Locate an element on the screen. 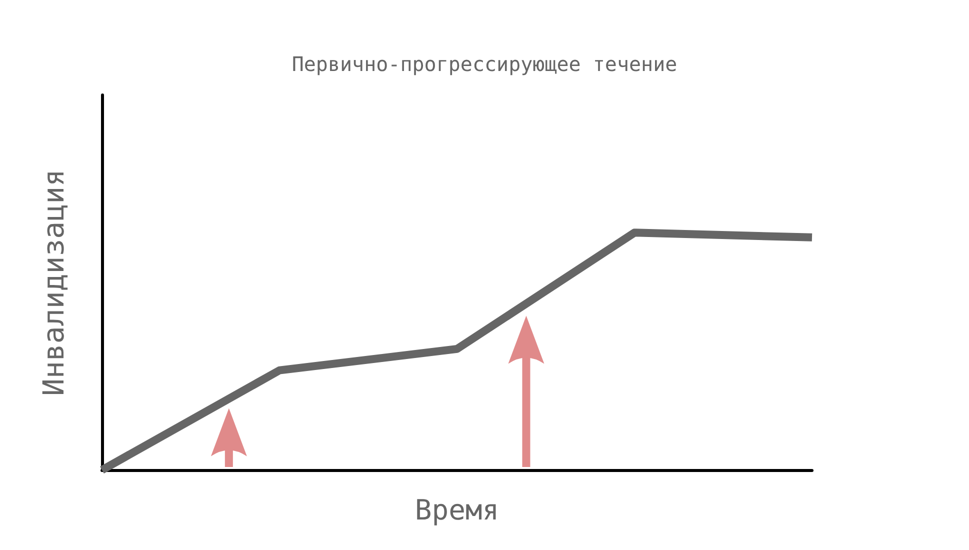 This screenshot has width=969, height=550. chart-title: Первично-прогрессирующее течение is located at coordinates (485, 64).